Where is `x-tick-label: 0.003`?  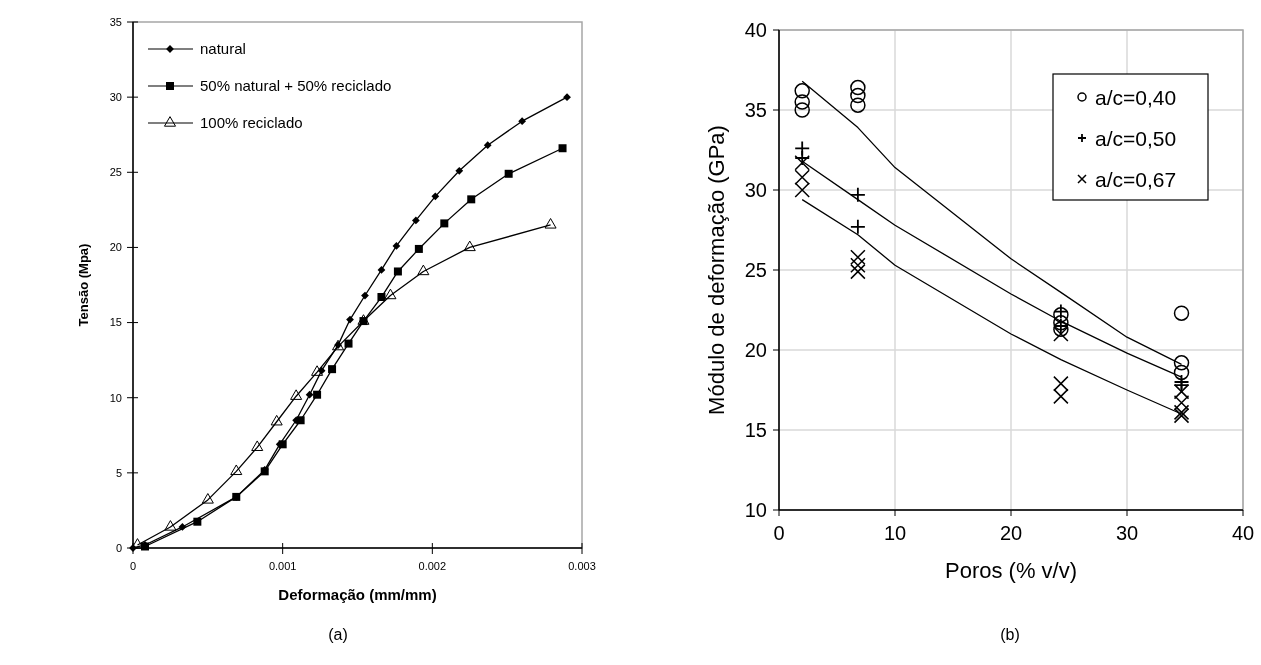
x-tick-label: 0.003 is located at coordinates (582, 566).